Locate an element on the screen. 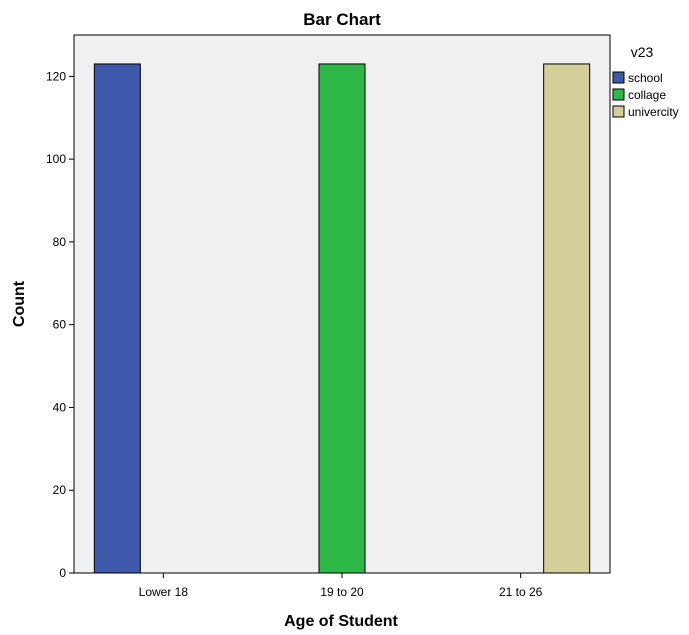 The height and width of the screenshot is (635, 689). y-tick-label: 0 is located at coordinates (62, 573).